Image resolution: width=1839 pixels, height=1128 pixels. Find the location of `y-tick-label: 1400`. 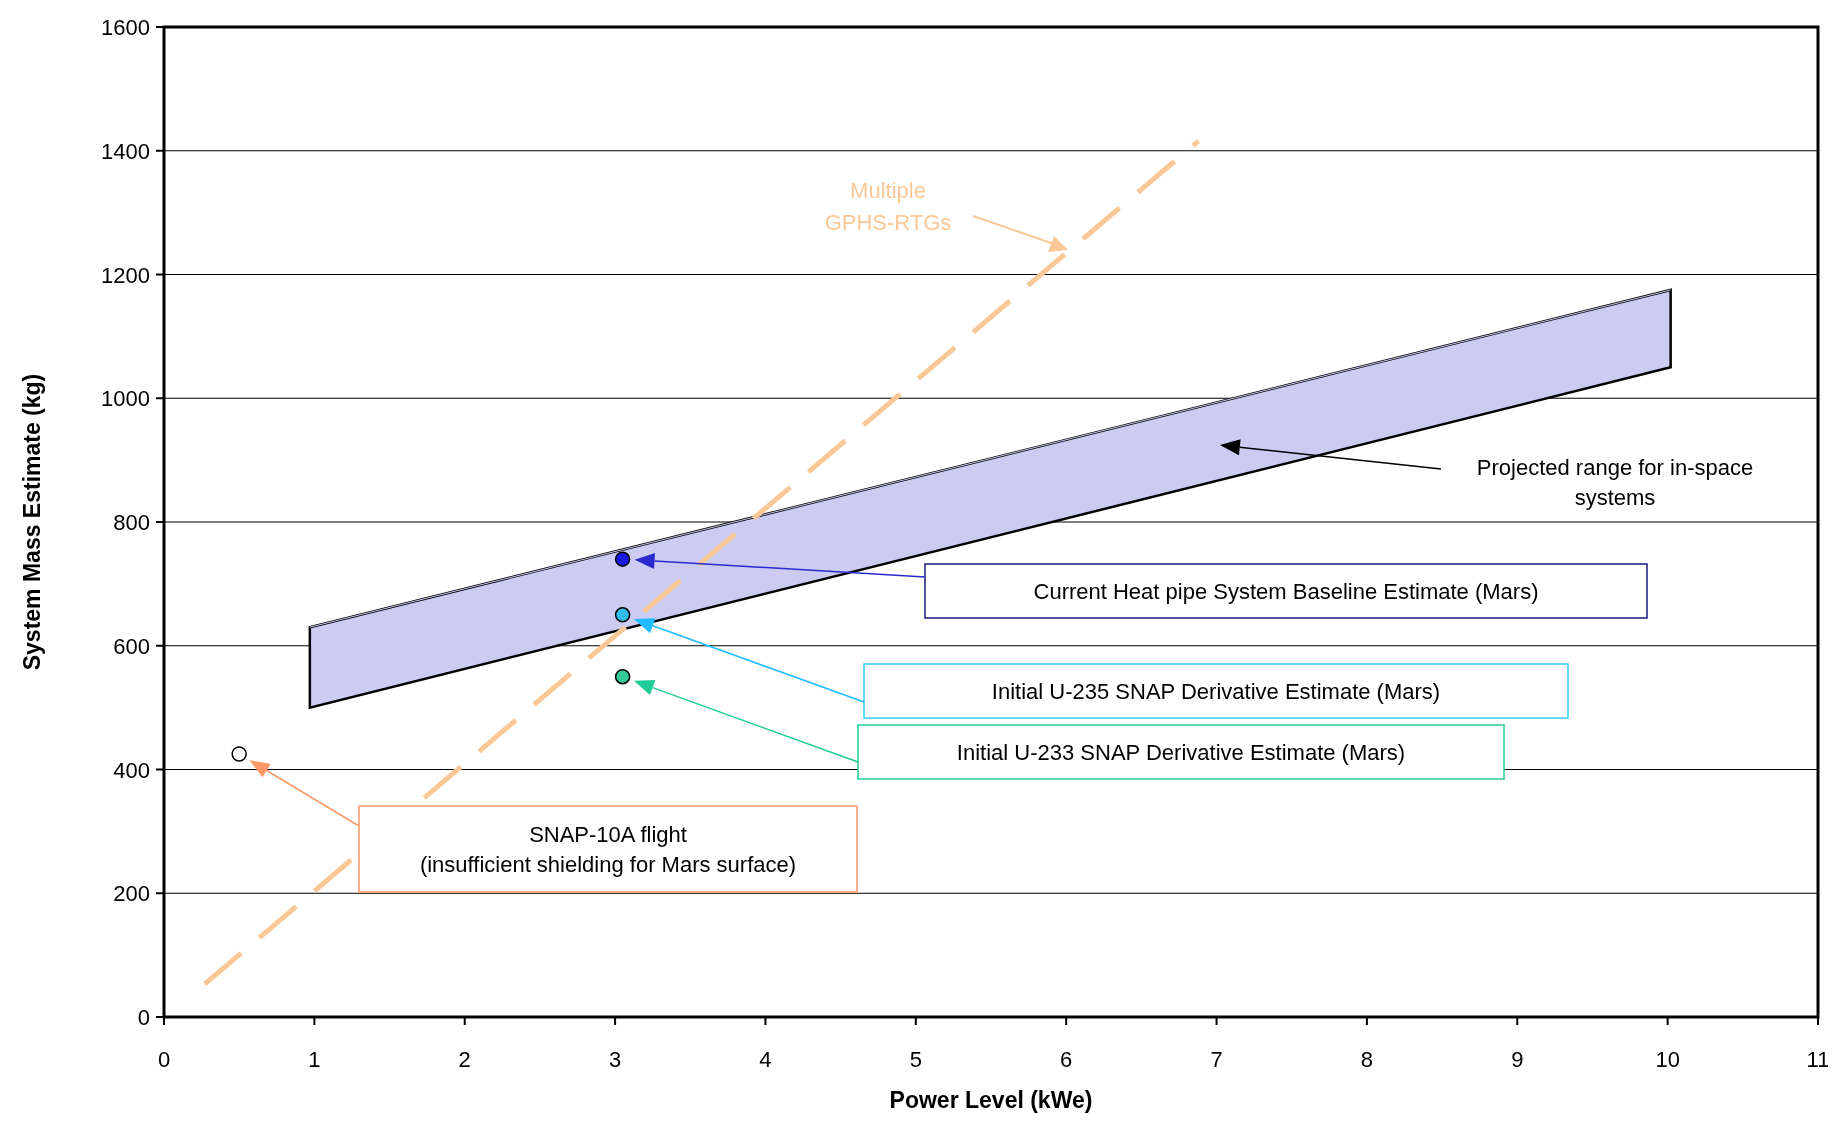

y-tick-label: 1400 is located at coordinates (125, 151).